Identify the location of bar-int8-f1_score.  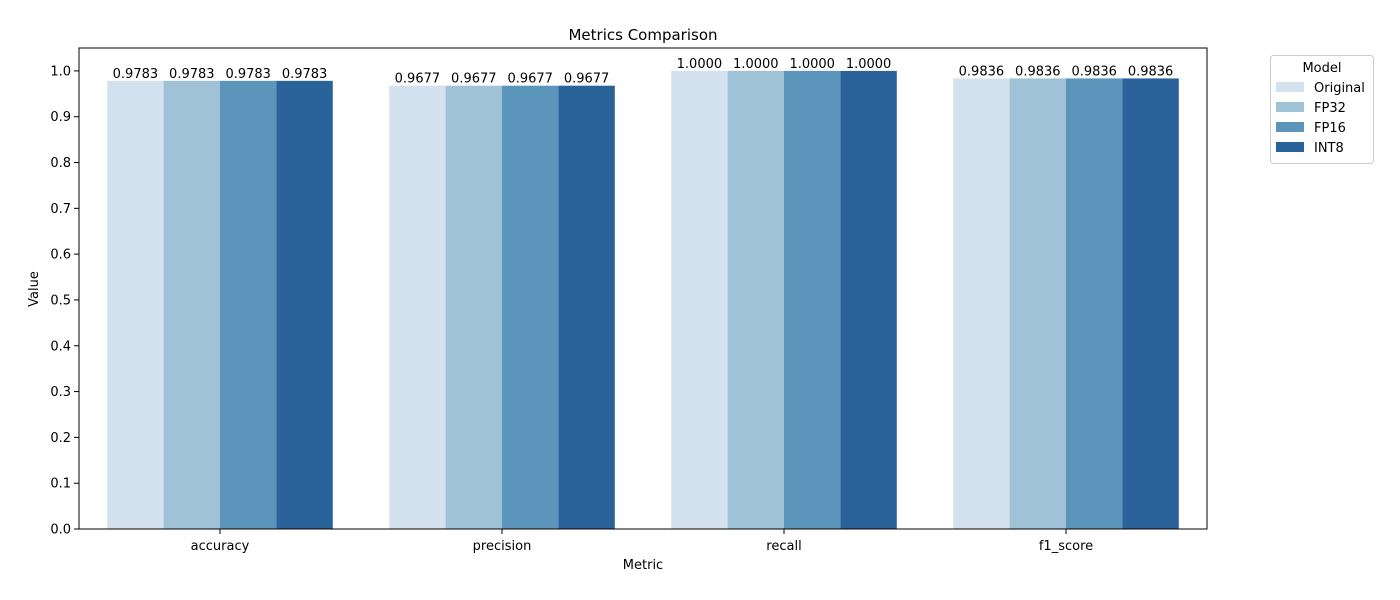
(1150, 304).